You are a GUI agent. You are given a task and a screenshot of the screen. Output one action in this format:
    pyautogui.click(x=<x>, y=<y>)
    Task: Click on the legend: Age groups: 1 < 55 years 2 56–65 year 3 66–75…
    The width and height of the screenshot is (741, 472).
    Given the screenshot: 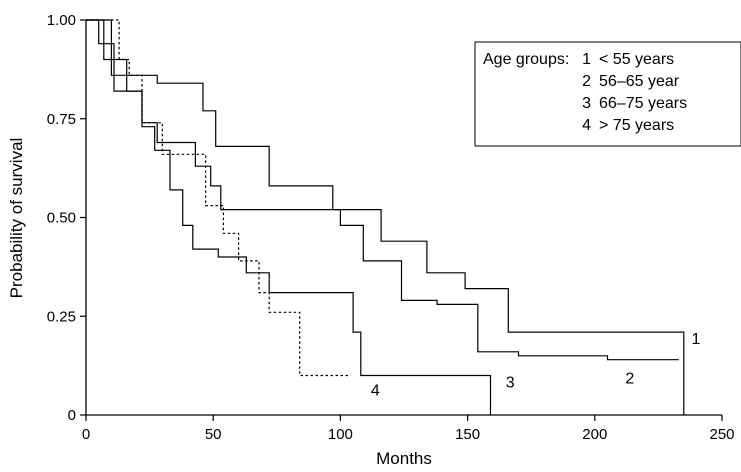 What is the action you would take?
    pyautogui.click(x=607, y=94)
    